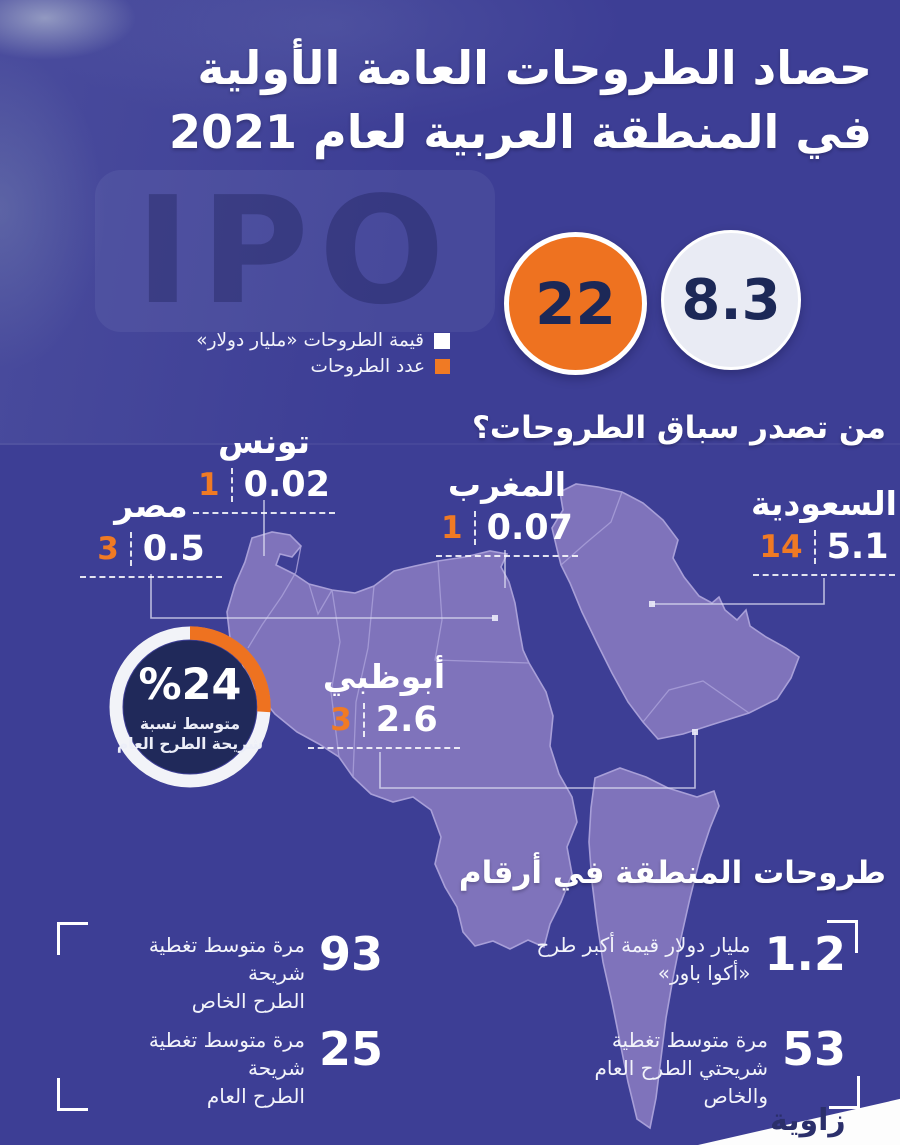  I want to click on country-value: 0.07, so click(529, 527).